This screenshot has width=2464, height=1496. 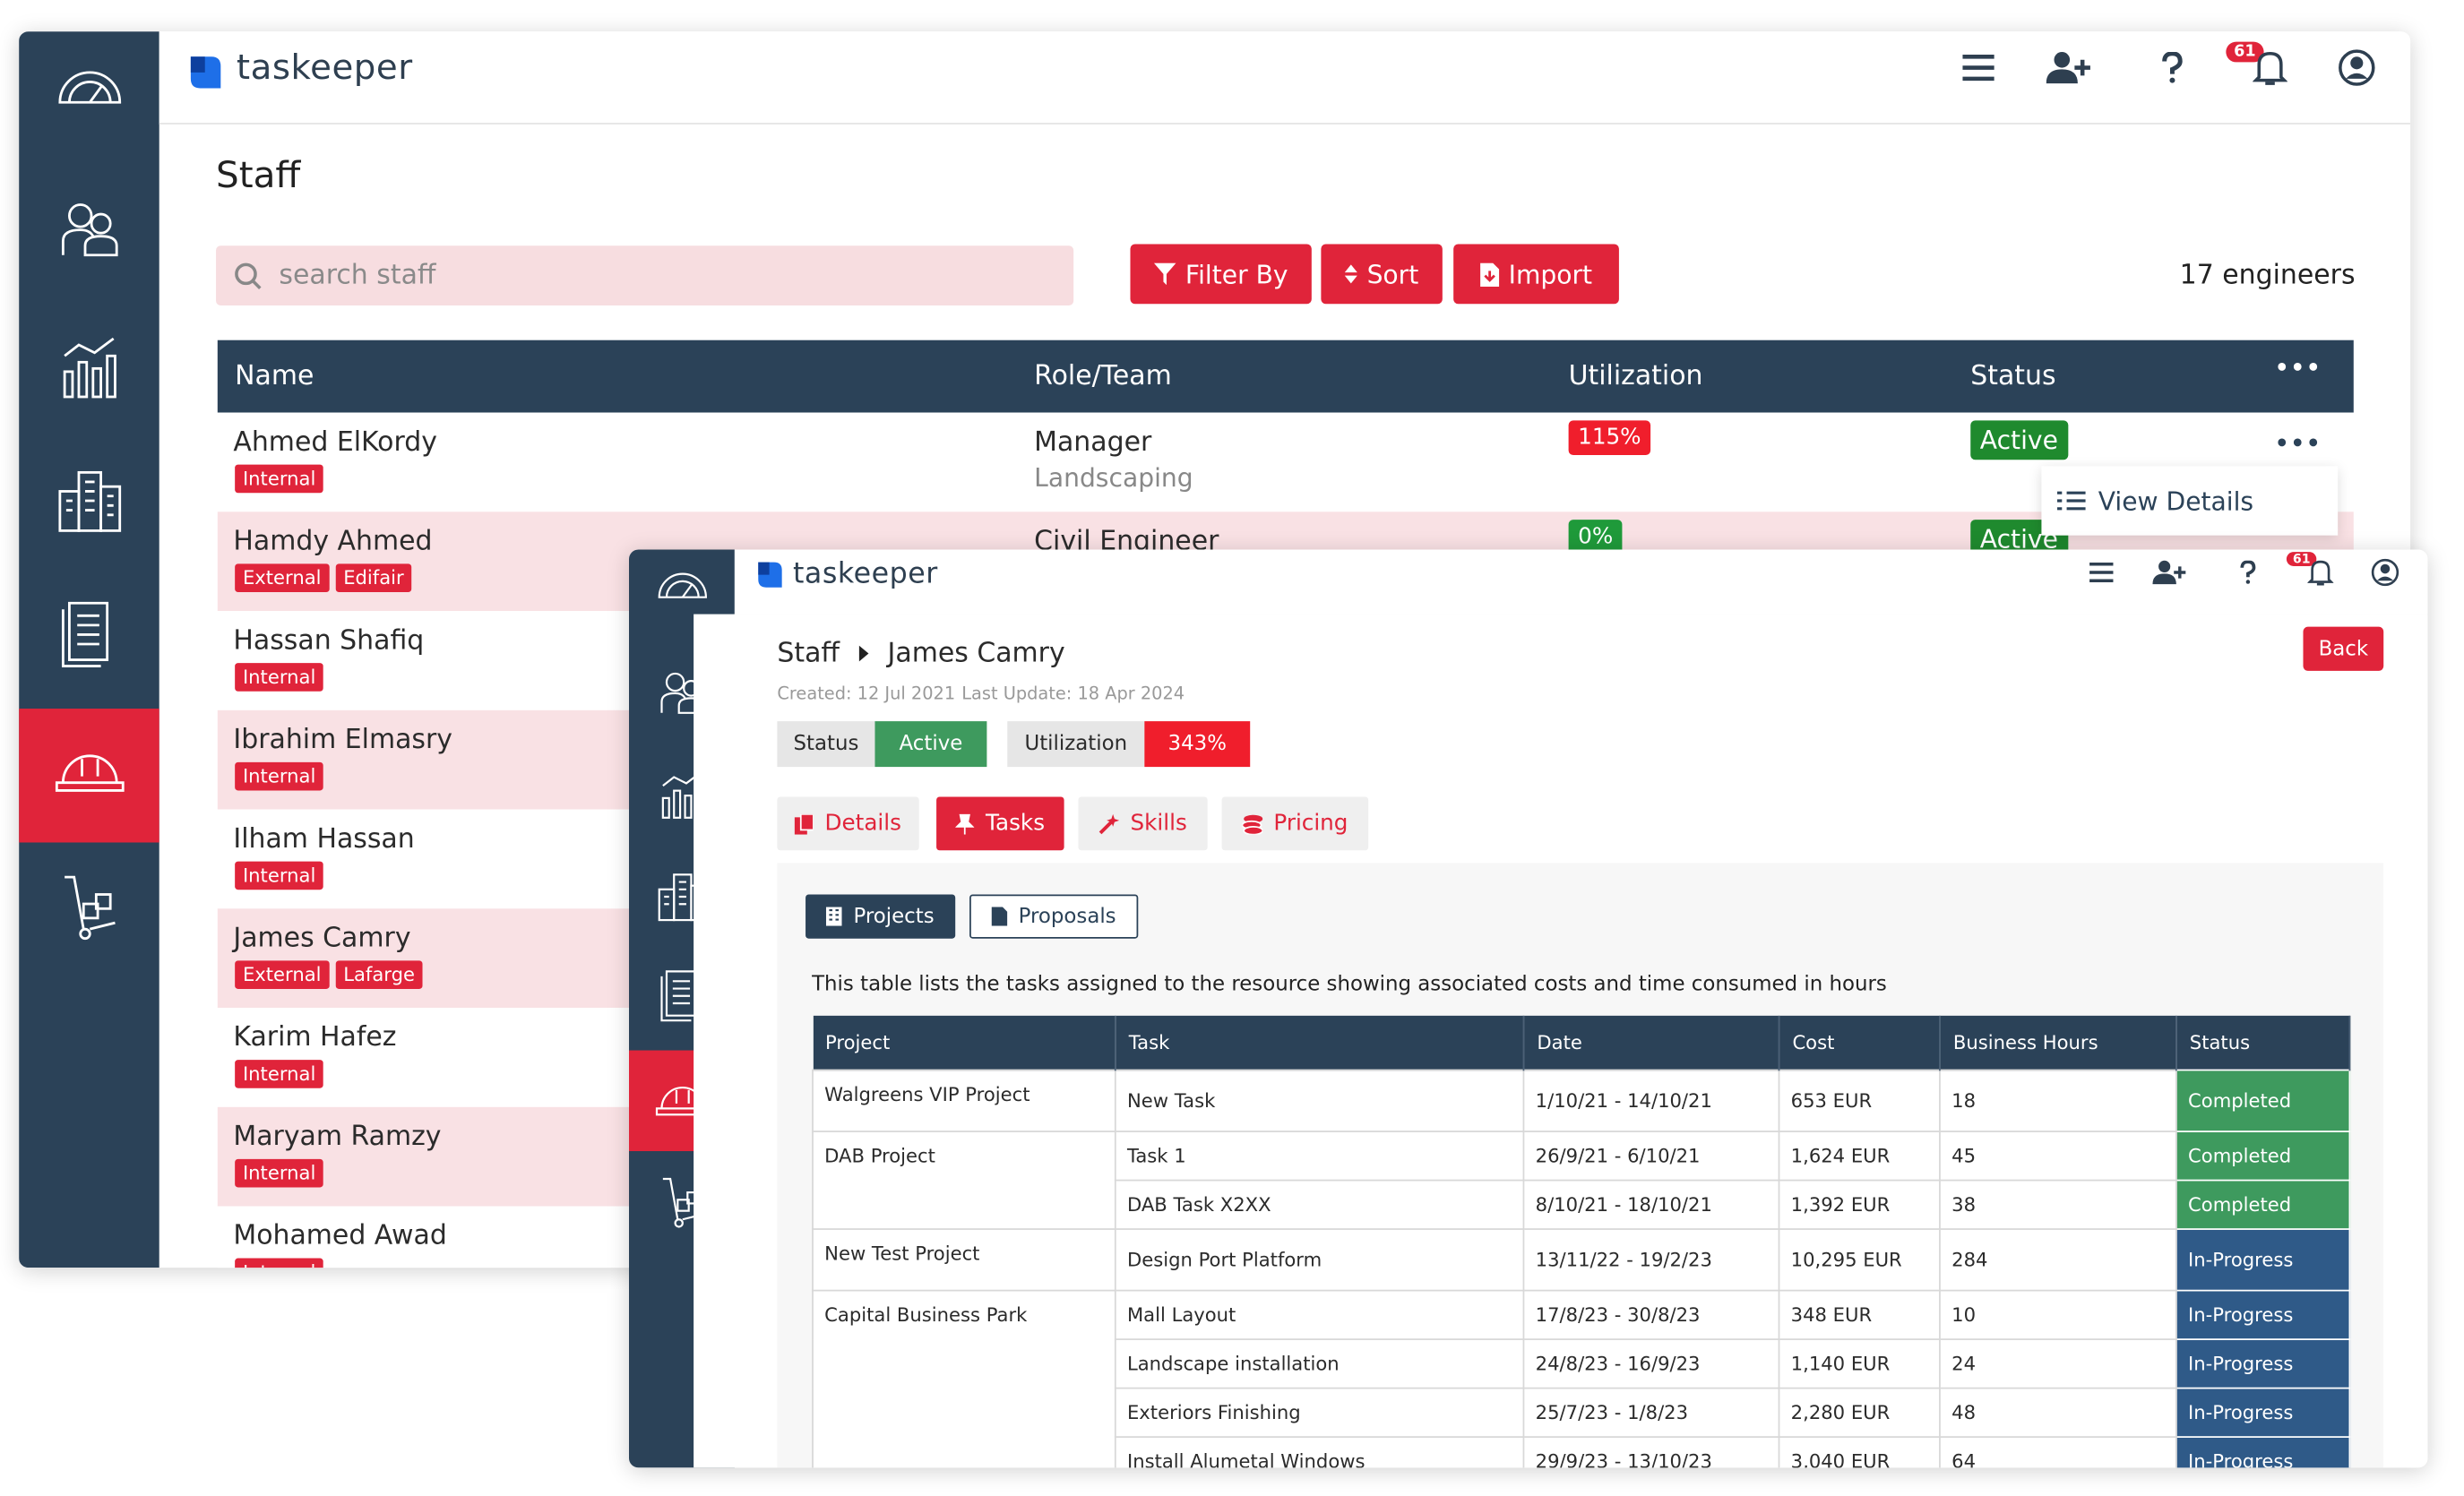 What do you see at coordinates (863, 653) in the screenshot?
I see `breadcrumb-arrow` at bounding box center [863, 653].